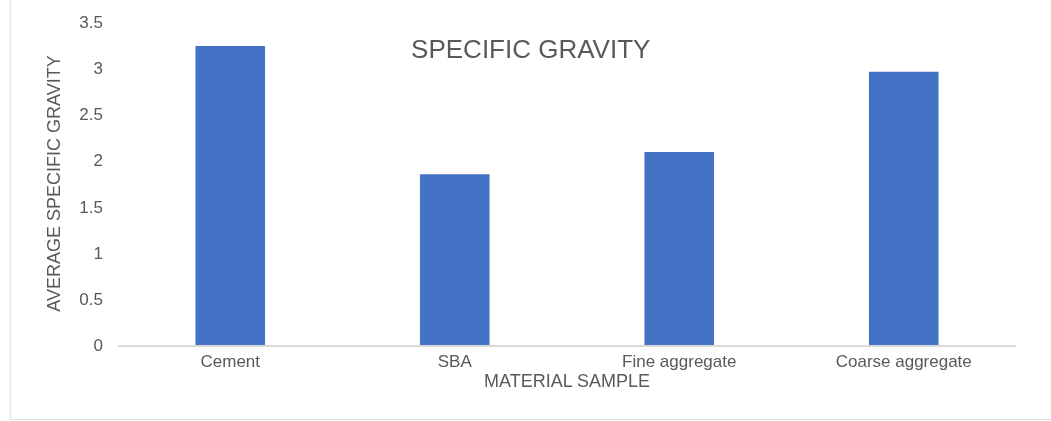 The height and width of the screenshot is (421, 1051). Describe the element at coordinates (679, 362) in the screenshot. I see `x-tick-label: Fine aggregate` at that location.